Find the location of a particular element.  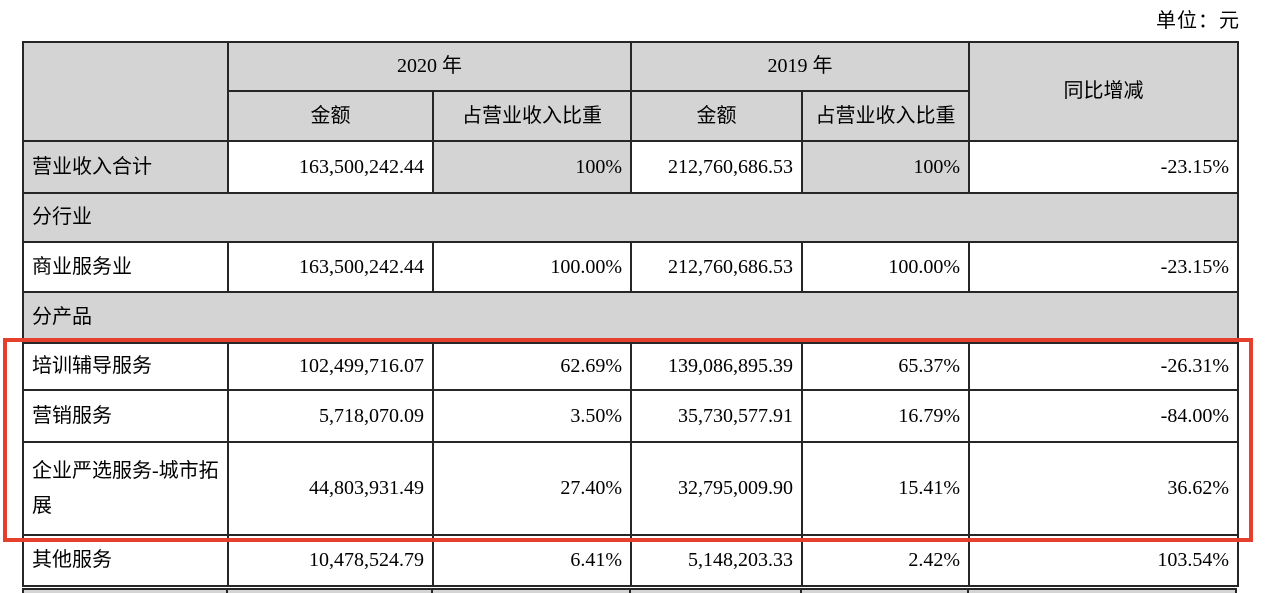

section-row-by-industry: 分行业 is located at coordinates (630, 217).